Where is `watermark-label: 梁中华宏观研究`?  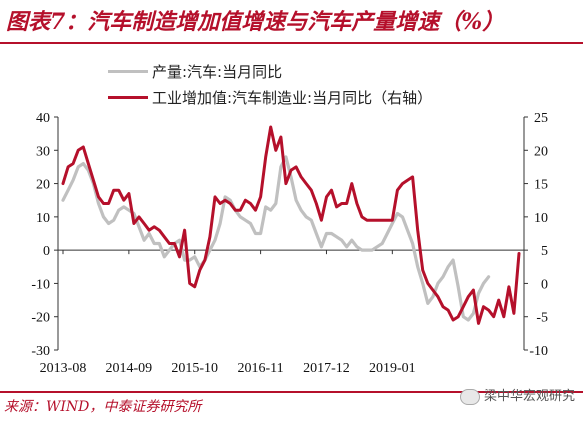
watermark-label: 梁中华宏观研究 is located at coordinates (529, 396).